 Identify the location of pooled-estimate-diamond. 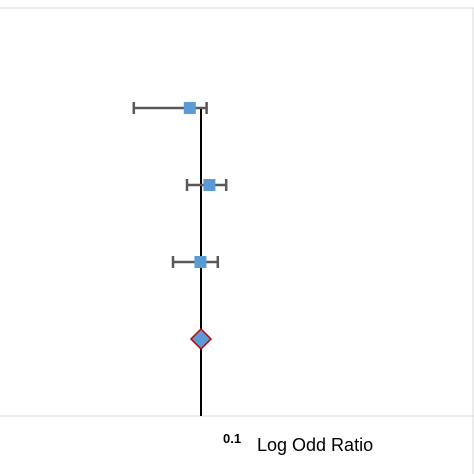
(201, 339).